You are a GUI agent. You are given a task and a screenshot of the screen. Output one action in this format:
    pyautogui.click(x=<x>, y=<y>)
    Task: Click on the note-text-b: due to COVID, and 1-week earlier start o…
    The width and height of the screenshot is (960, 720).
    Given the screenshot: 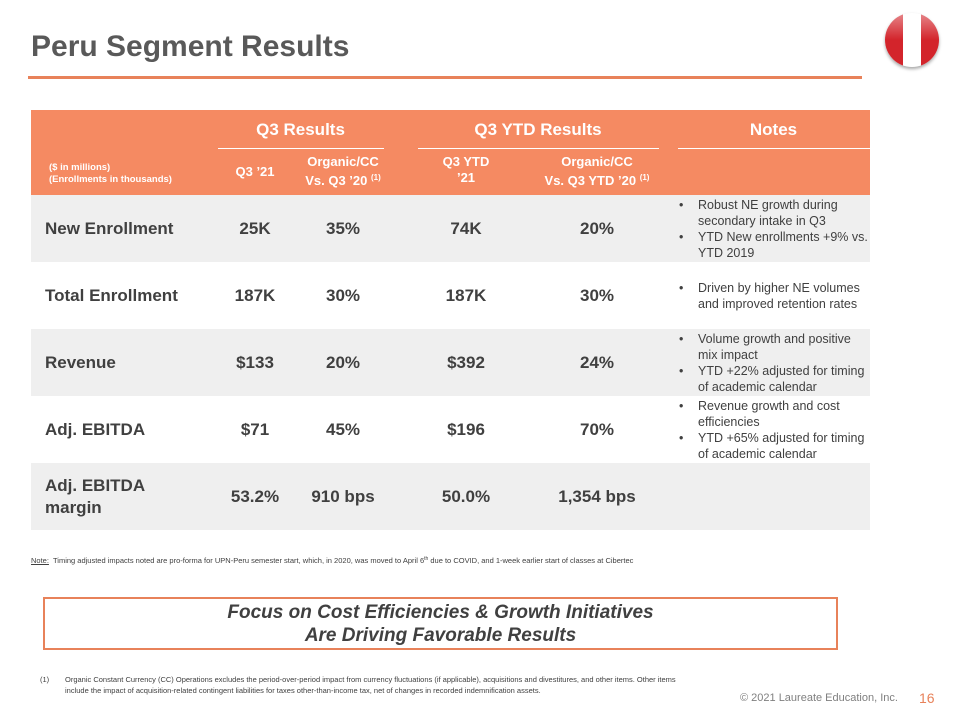 What is the action you would take?
    pyautogui.click(x=531, y=560)
    